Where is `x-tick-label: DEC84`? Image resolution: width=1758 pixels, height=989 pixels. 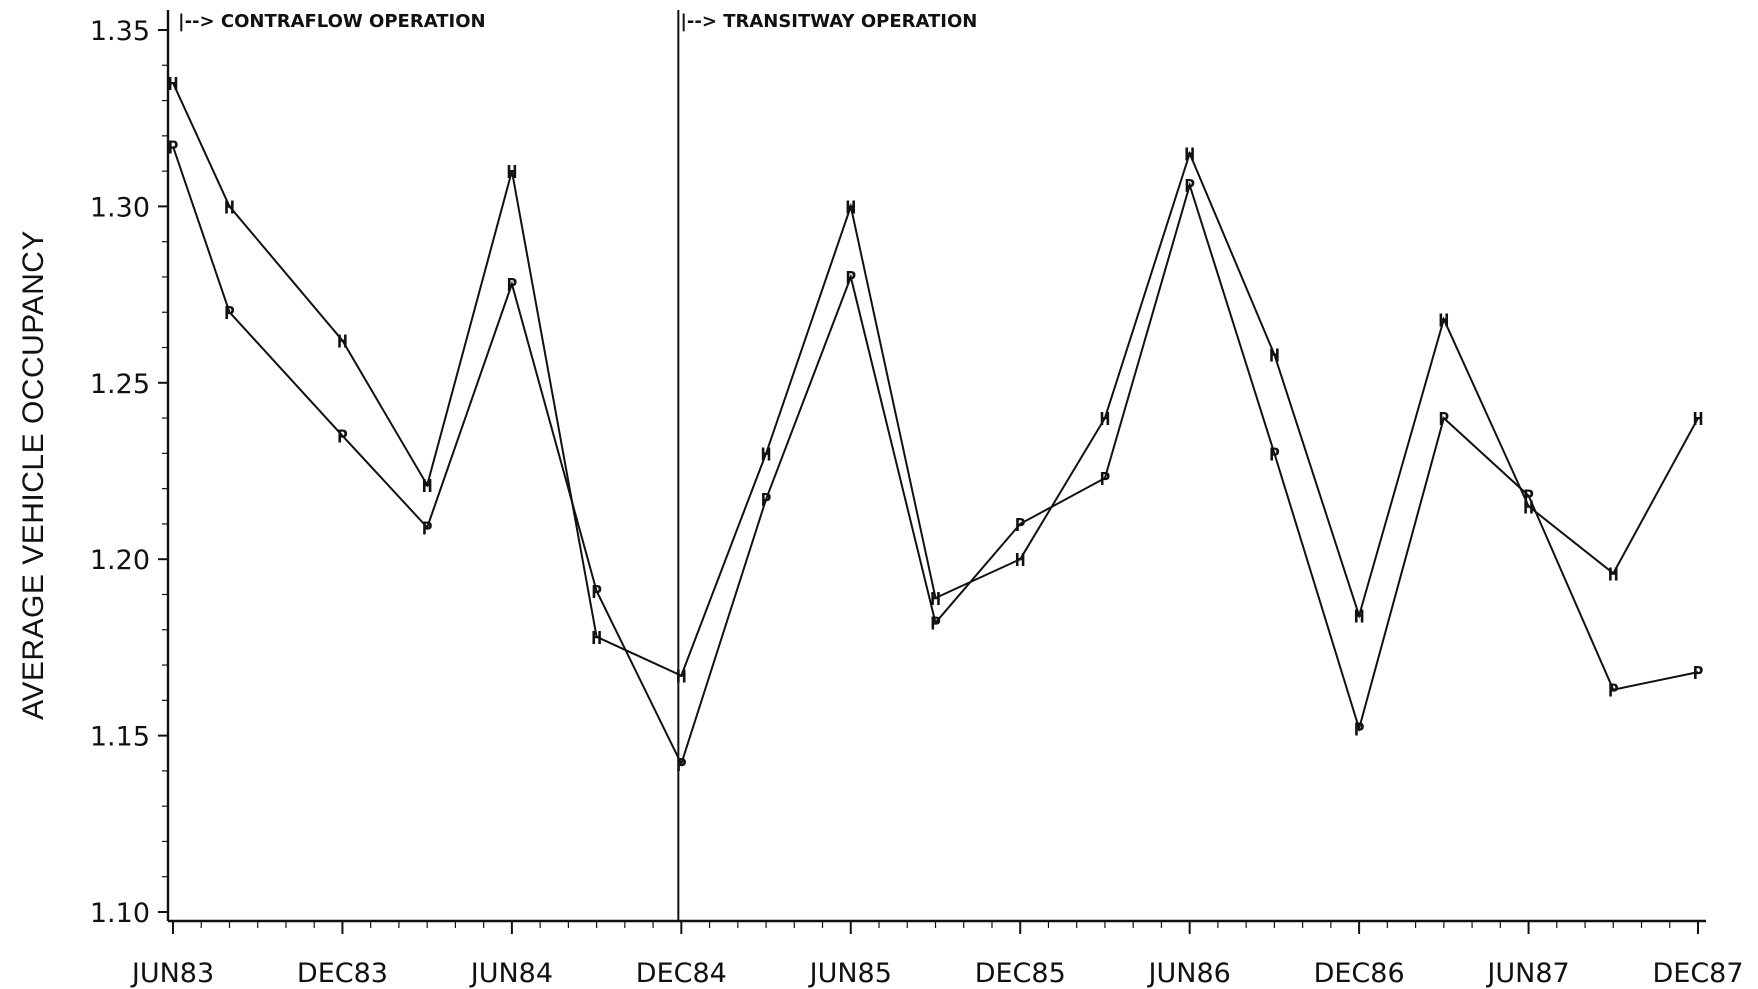 x-tick-label: DEC84 is located at coordinates (681, 973).